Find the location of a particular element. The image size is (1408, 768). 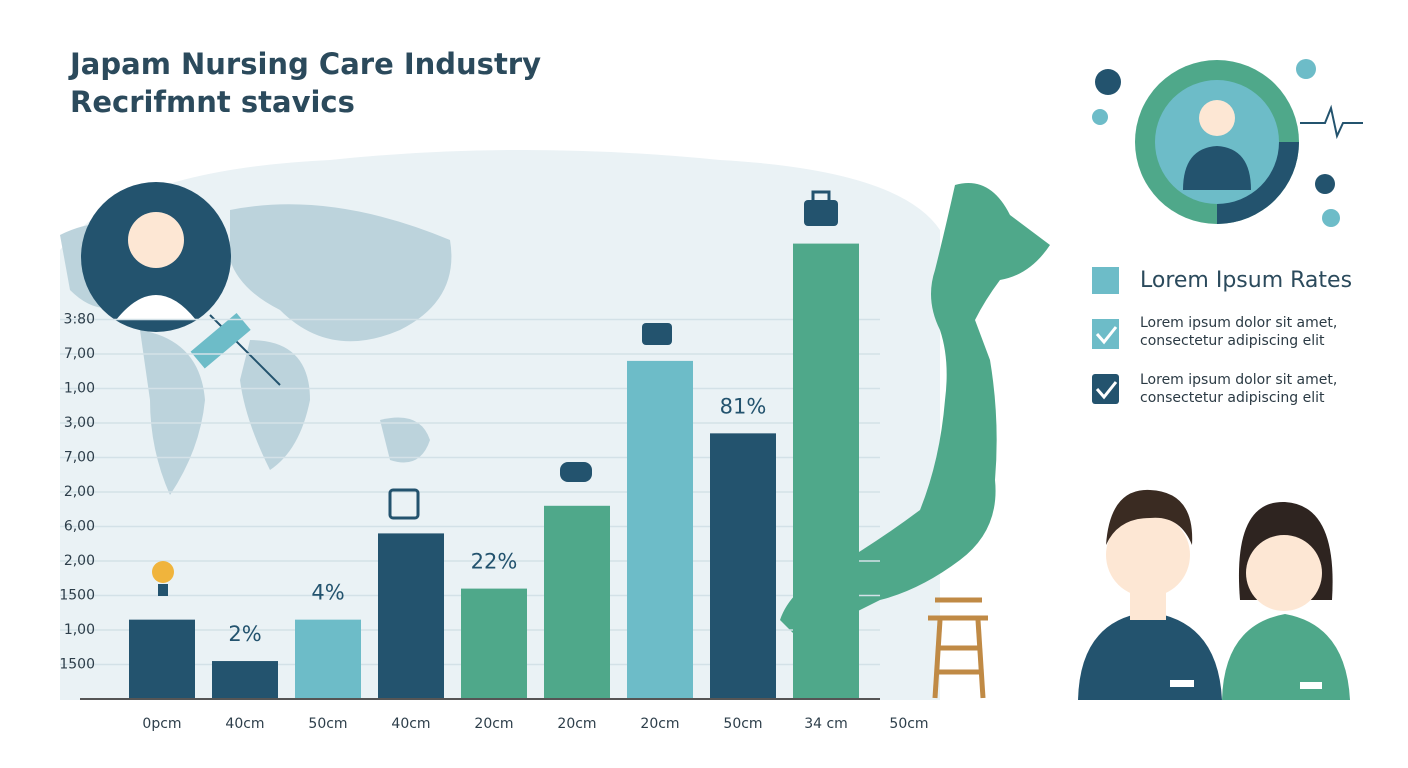

profile-face is located at coordinates (1217, 118).